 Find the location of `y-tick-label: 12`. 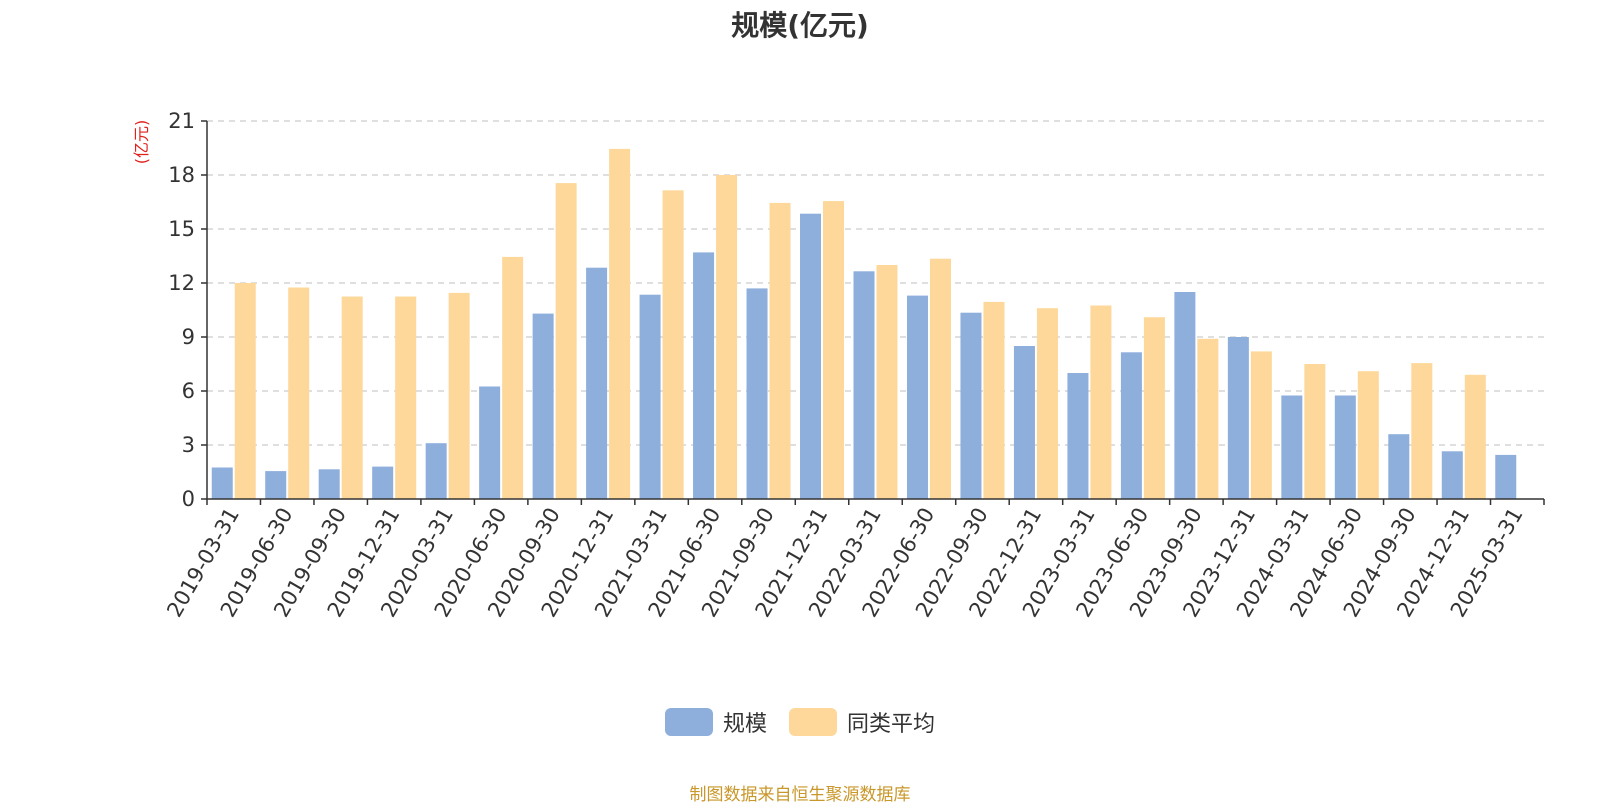

y-tick-label: 12 is located at coordinates (181, 283).